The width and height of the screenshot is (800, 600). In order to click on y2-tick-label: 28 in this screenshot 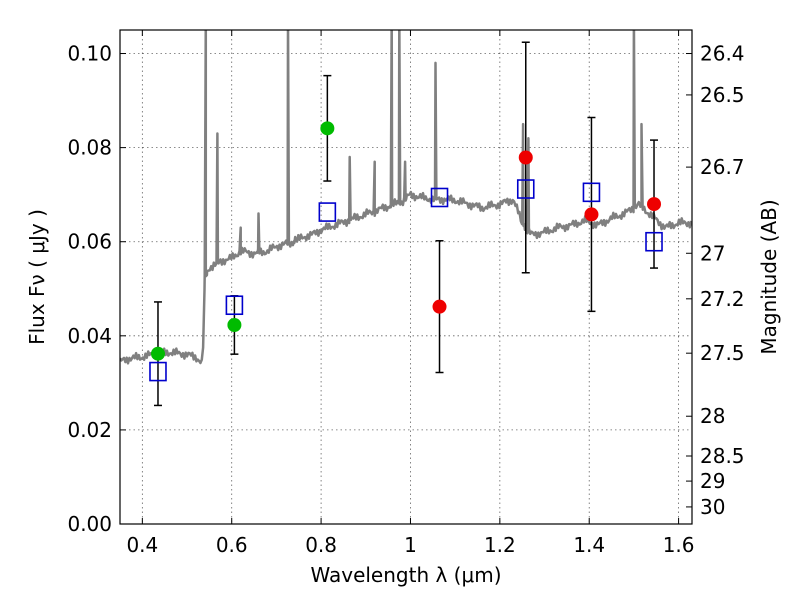, I will do `click(712, 416)`.